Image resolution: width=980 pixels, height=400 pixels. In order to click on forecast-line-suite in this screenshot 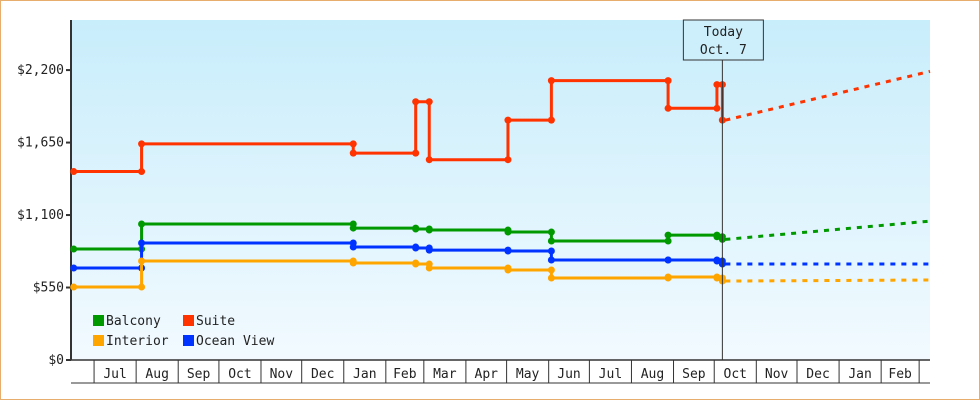, I will do `click(828, 95)`.